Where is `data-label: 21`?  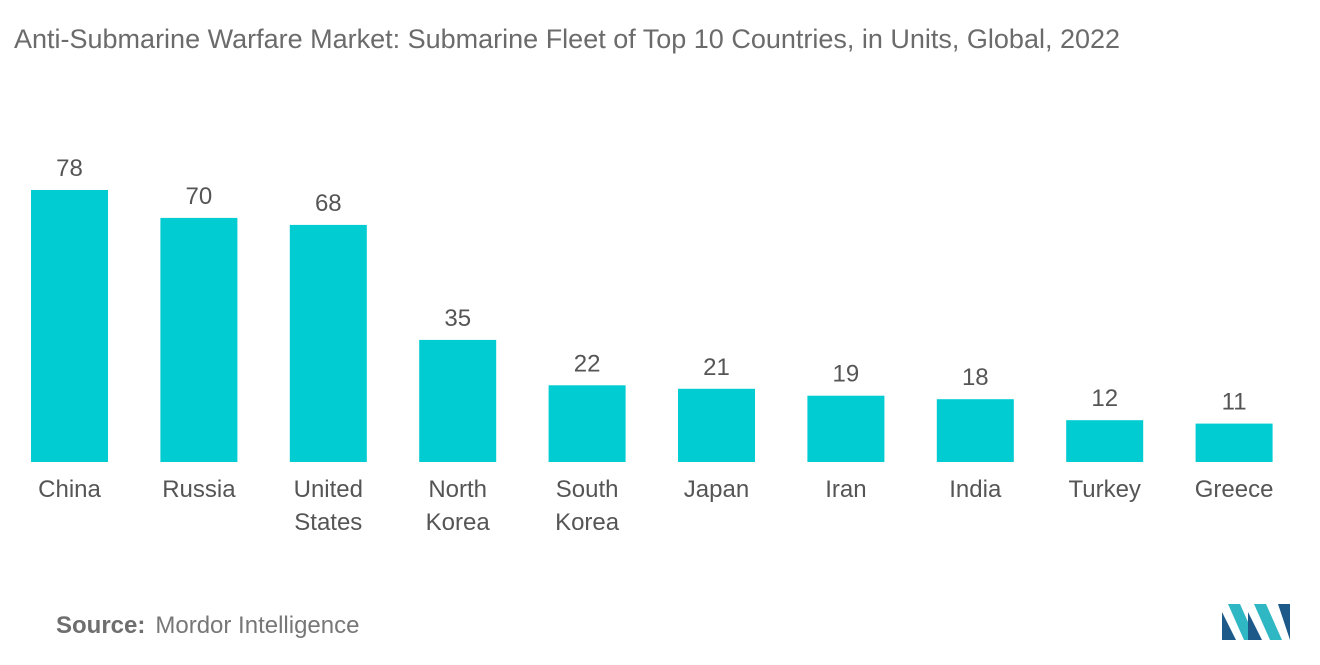 data-label: 21 is located at coordinates (716, 367).